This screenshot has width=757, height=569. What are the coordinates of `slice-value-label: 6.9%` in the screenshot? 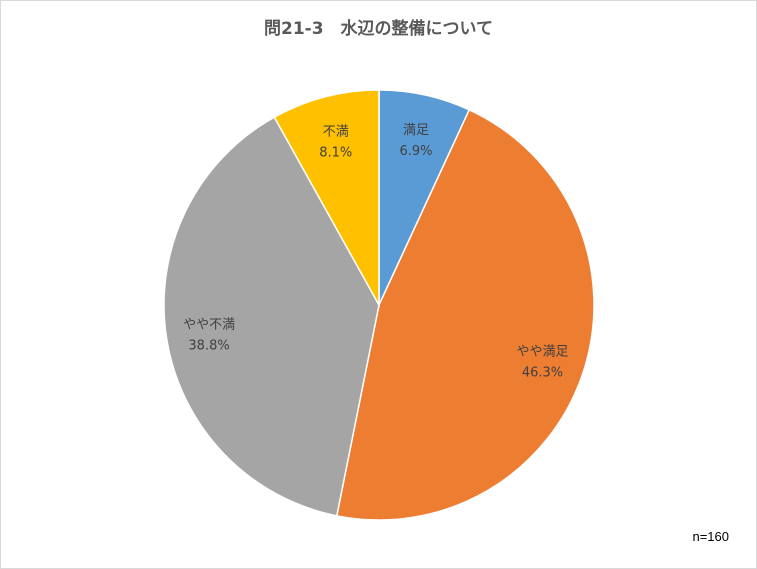 It's located at (415, 151).